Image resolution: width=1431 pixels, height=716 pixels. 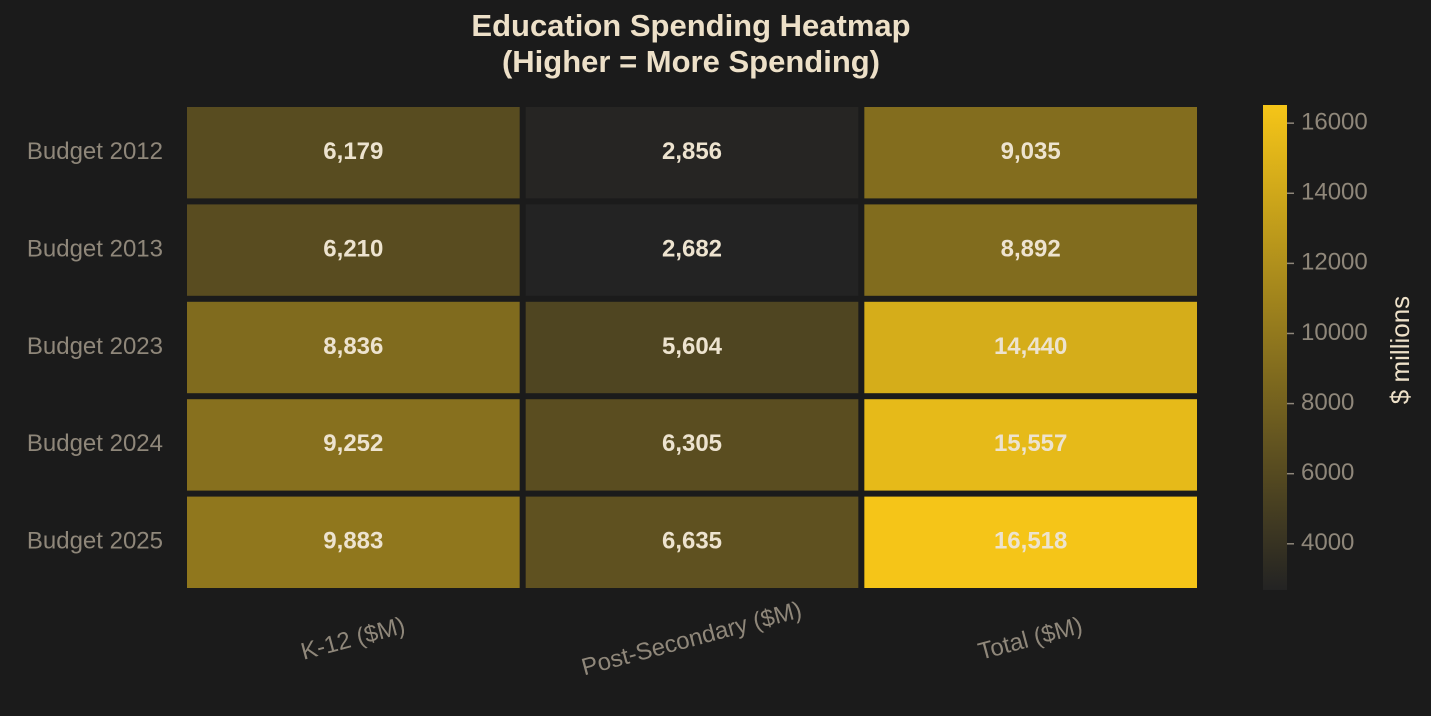 I want to click on row-label: Budget 2025, so click(x=95, y=541).